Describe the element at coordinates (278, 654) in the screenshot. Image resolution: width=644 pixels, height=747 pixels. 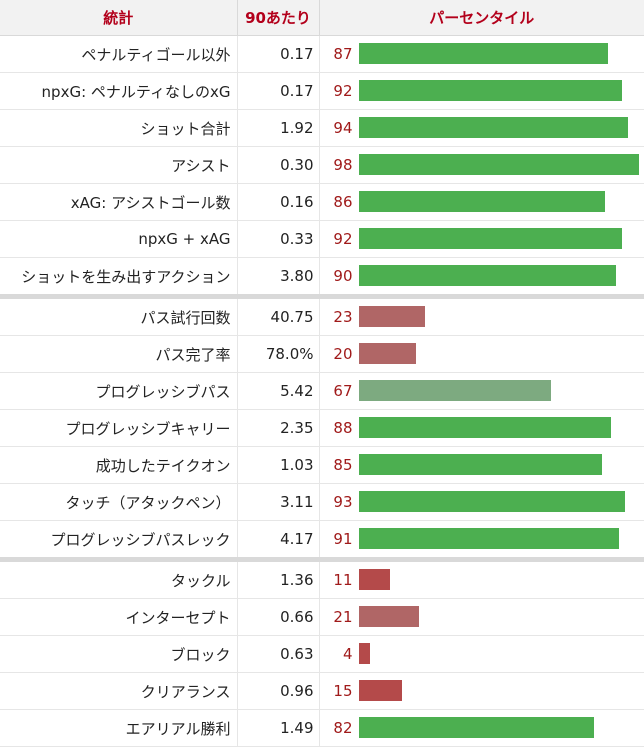
I see `per90-value: 0.63` at that location.